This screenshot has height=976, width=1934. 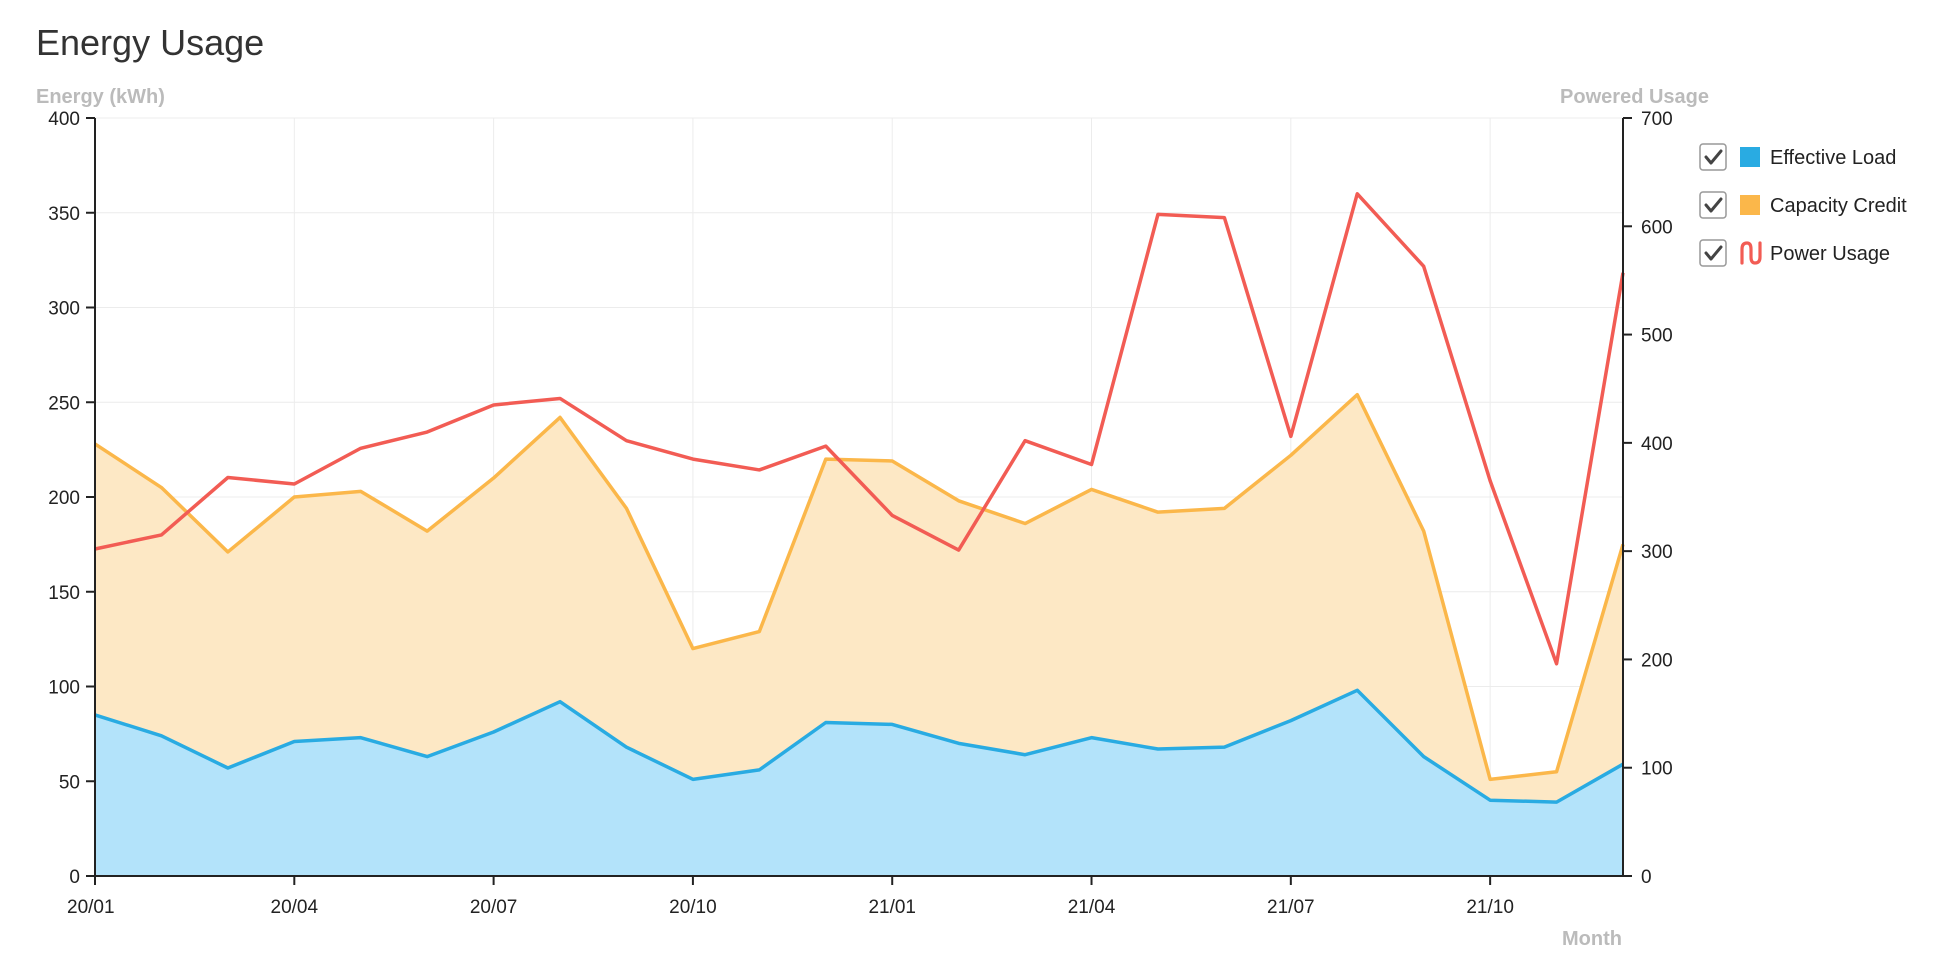 I want to click on y-tick-label: 400, so click(x=64, y=119).